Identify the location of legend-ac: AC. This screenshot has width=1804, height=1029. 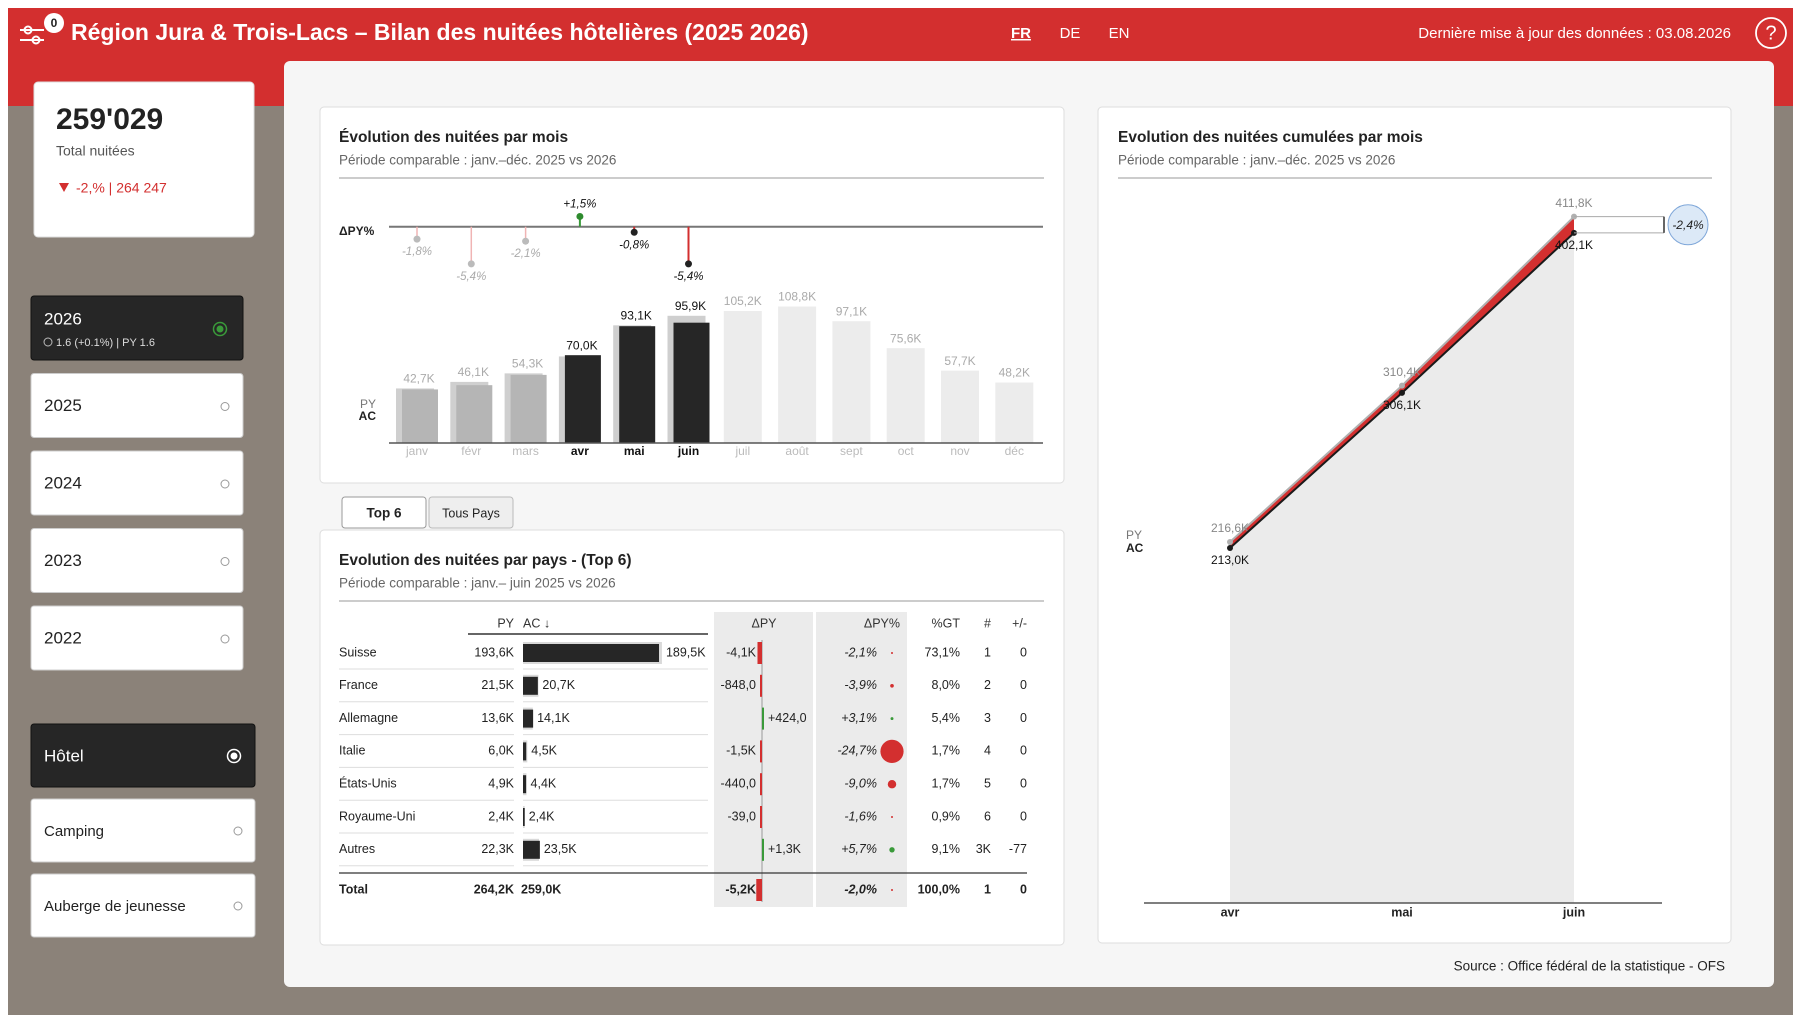
(368, 416).